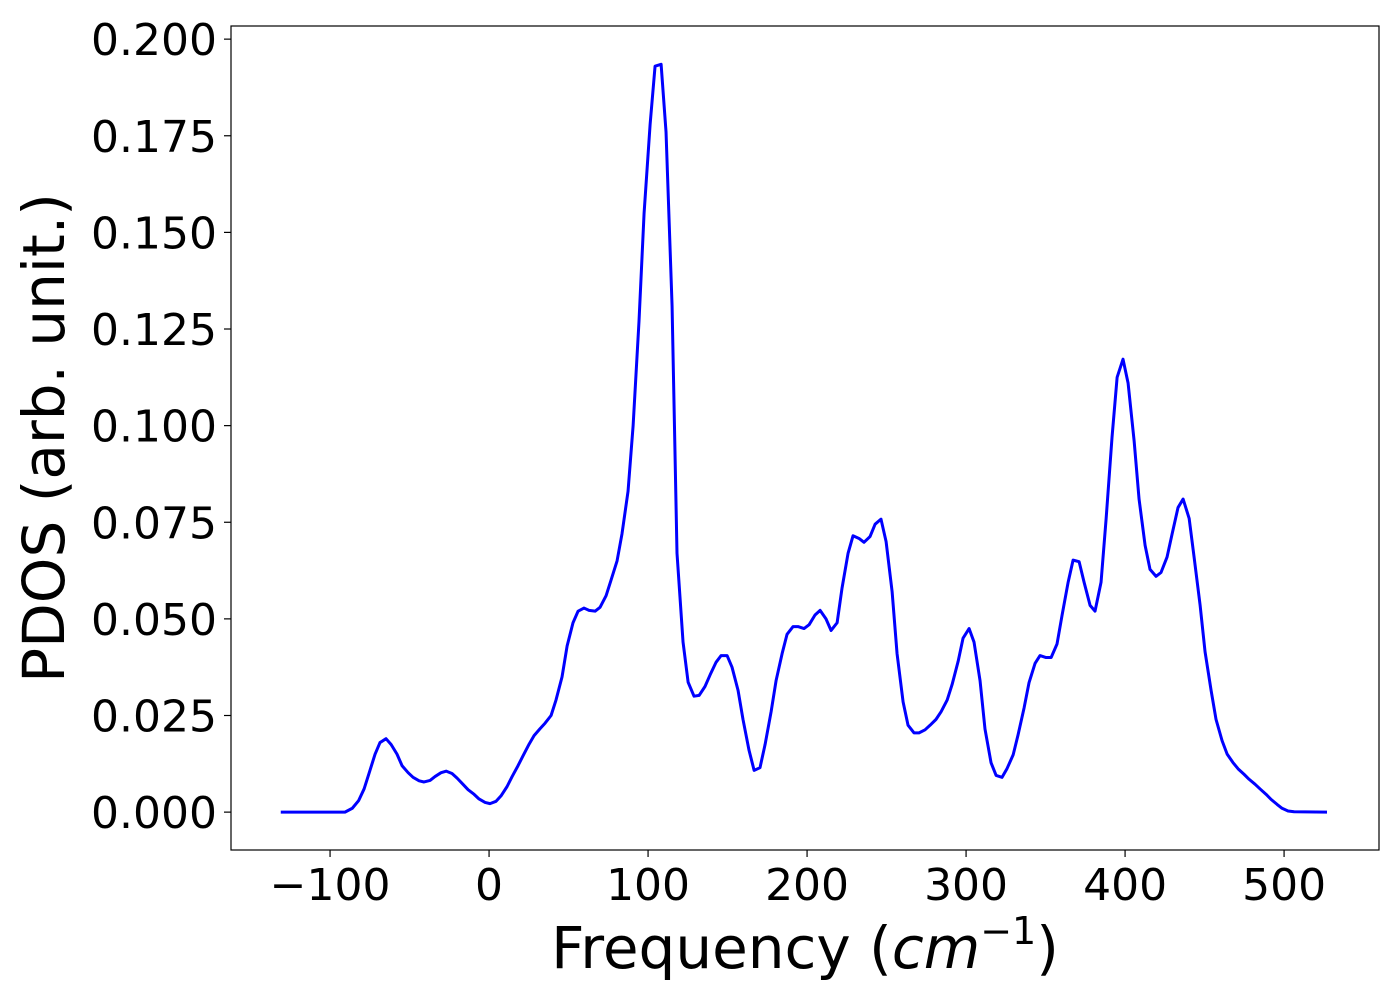 Image resolution: width=1400 pixels, height=1000 pixels. What do you see at coordinates (1047, 948) in the screenshot?
I see `x-label-part: )` at bounding box center [1047, 948].